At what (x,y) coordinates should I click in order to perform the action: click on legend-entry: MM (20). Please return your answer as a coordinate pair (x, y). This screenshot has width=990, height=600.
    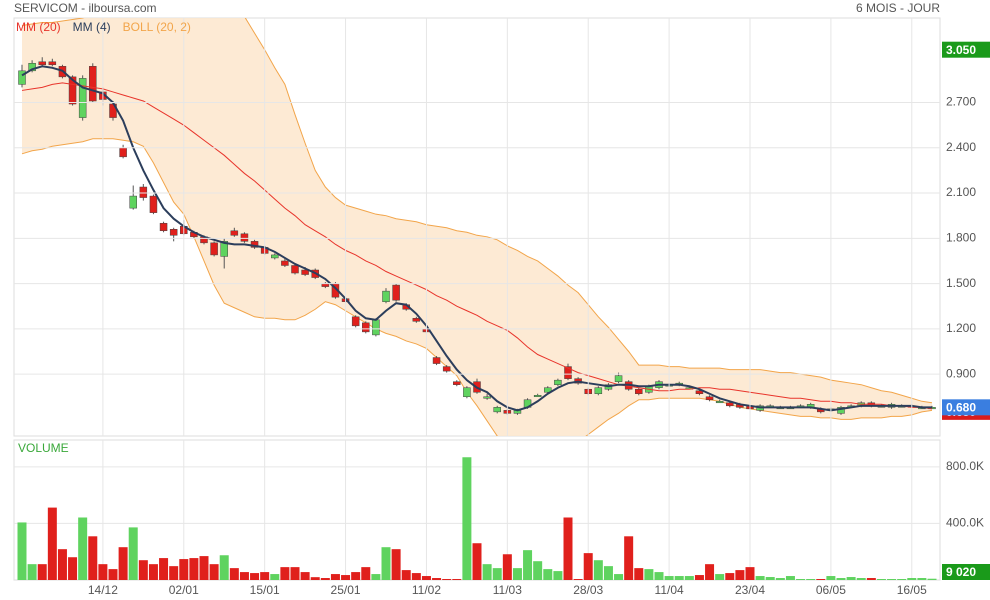
    Looking at the image, I should click on (38, 27).